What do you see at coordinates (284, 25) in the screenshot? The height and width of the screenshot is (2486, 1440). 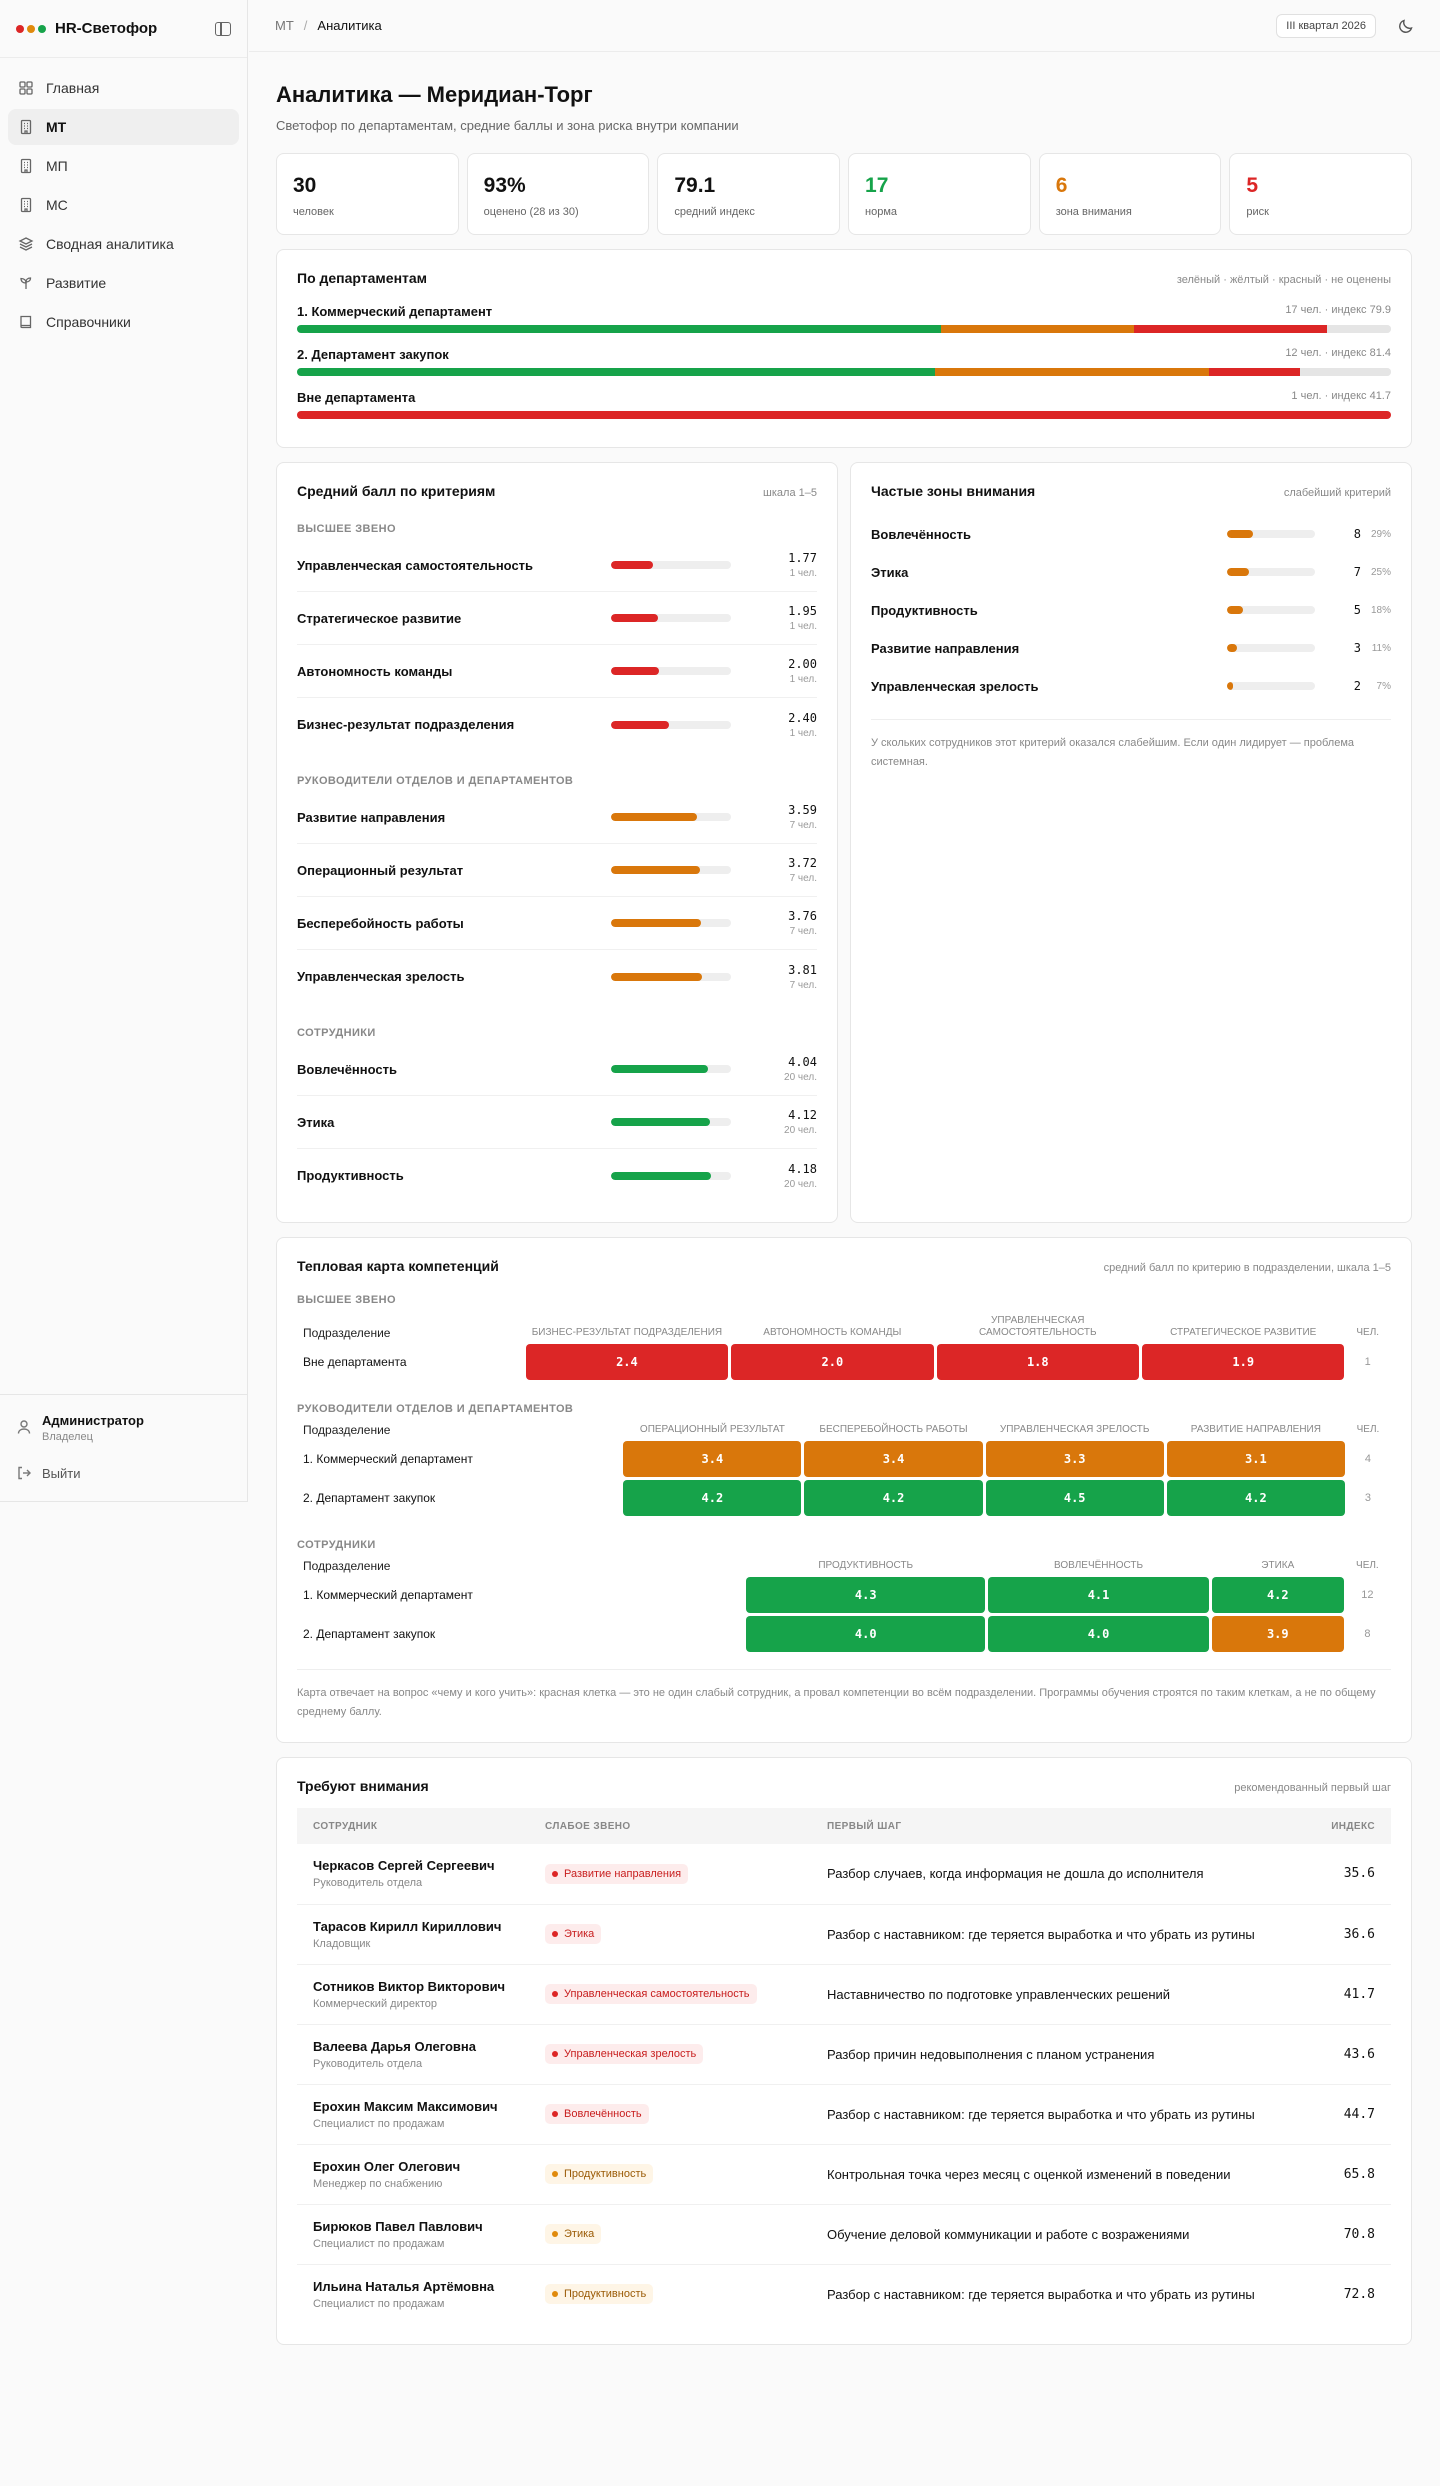 I see `breadcrumb-root: МТ` at bounding box center [284, 25].